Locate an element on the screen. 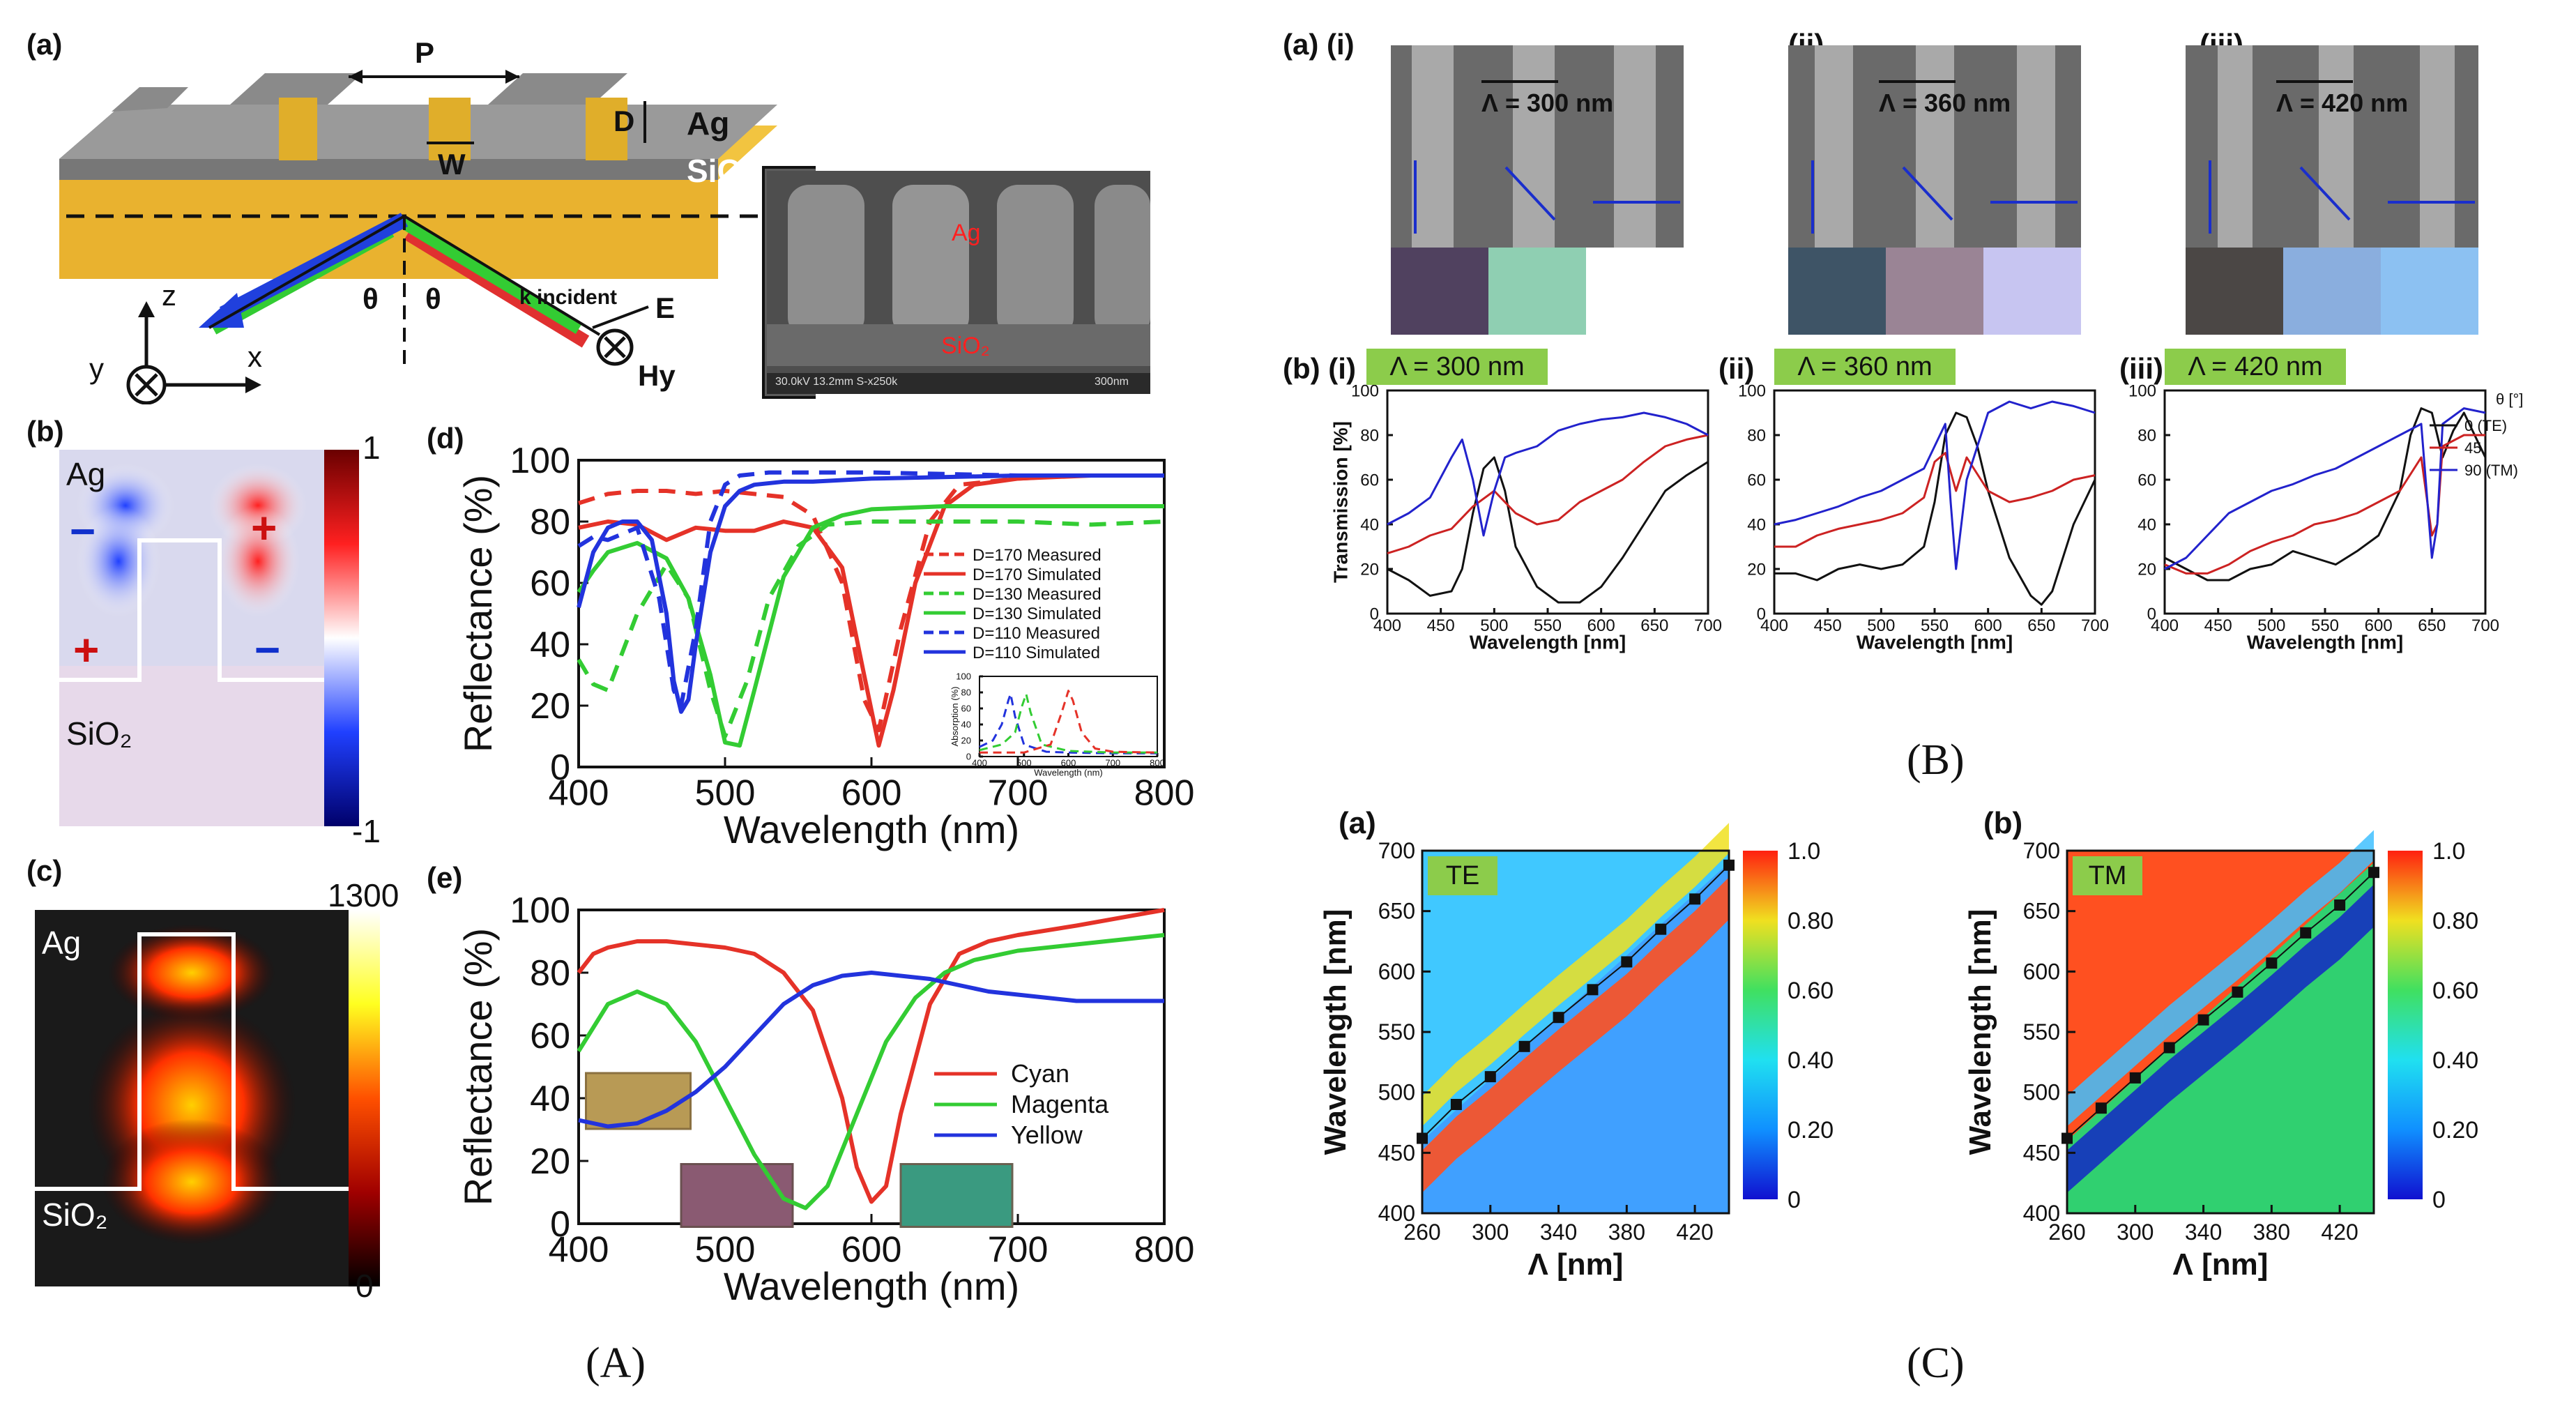 This screenshot has width=2576, height=1405. polarization-arrow-diagonal is located at coordinates (1530, 193).